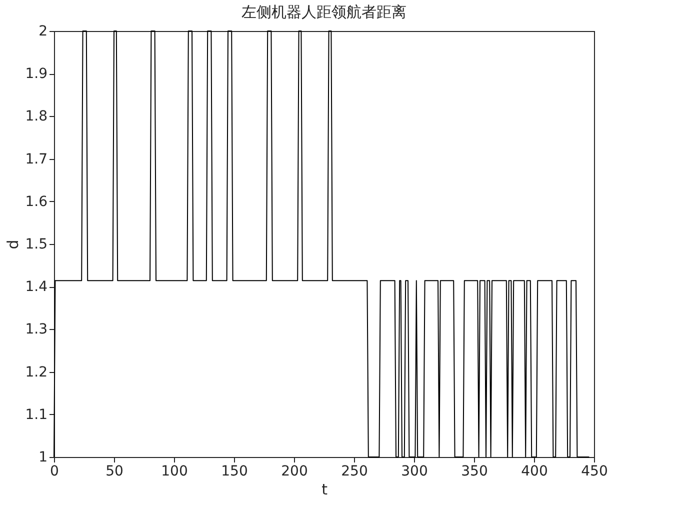 Image resolution: width=700 pixels, height=525 pixels. I want to click on y-tick-label: 1.6, so click(36, 202).